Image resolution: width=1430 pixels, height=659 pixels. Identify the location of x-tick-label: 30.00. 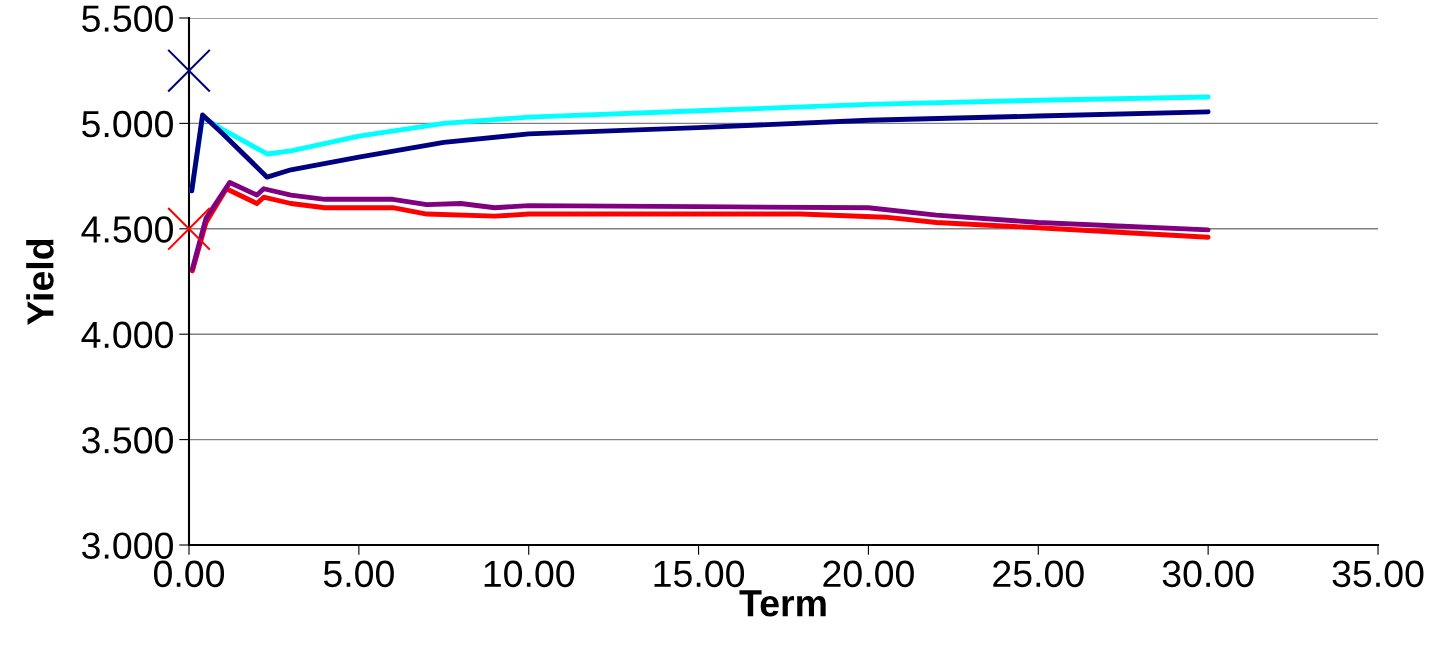
(1208, 574).